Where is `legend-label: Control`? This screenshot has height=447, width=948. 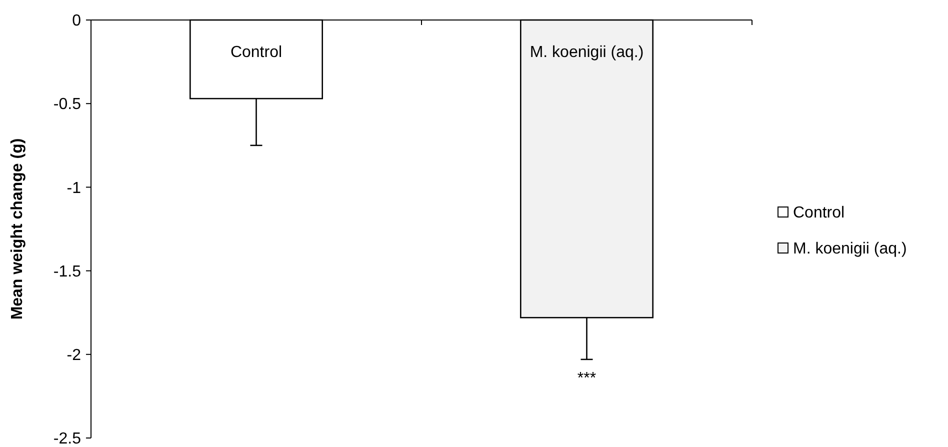
legend-label: Control is located at coordinates (819, 213).